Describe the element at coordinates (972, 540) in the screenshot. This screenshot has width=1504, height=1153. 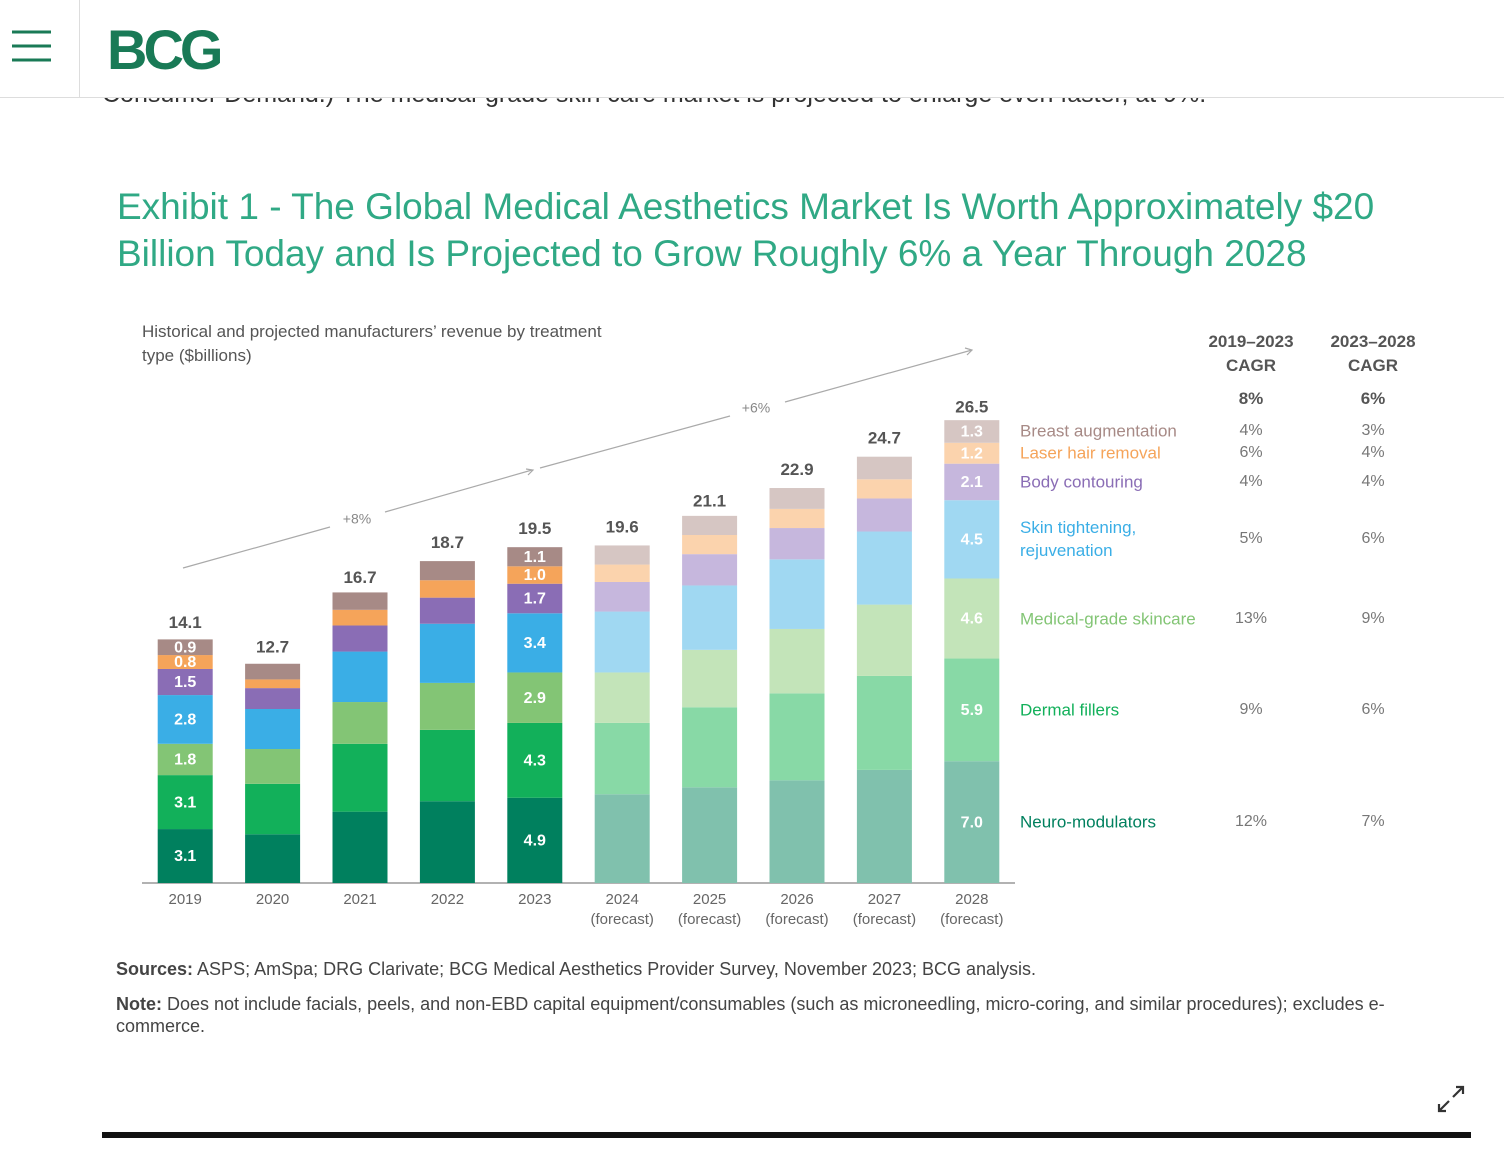
I see `value-label: 4.5` at that location.